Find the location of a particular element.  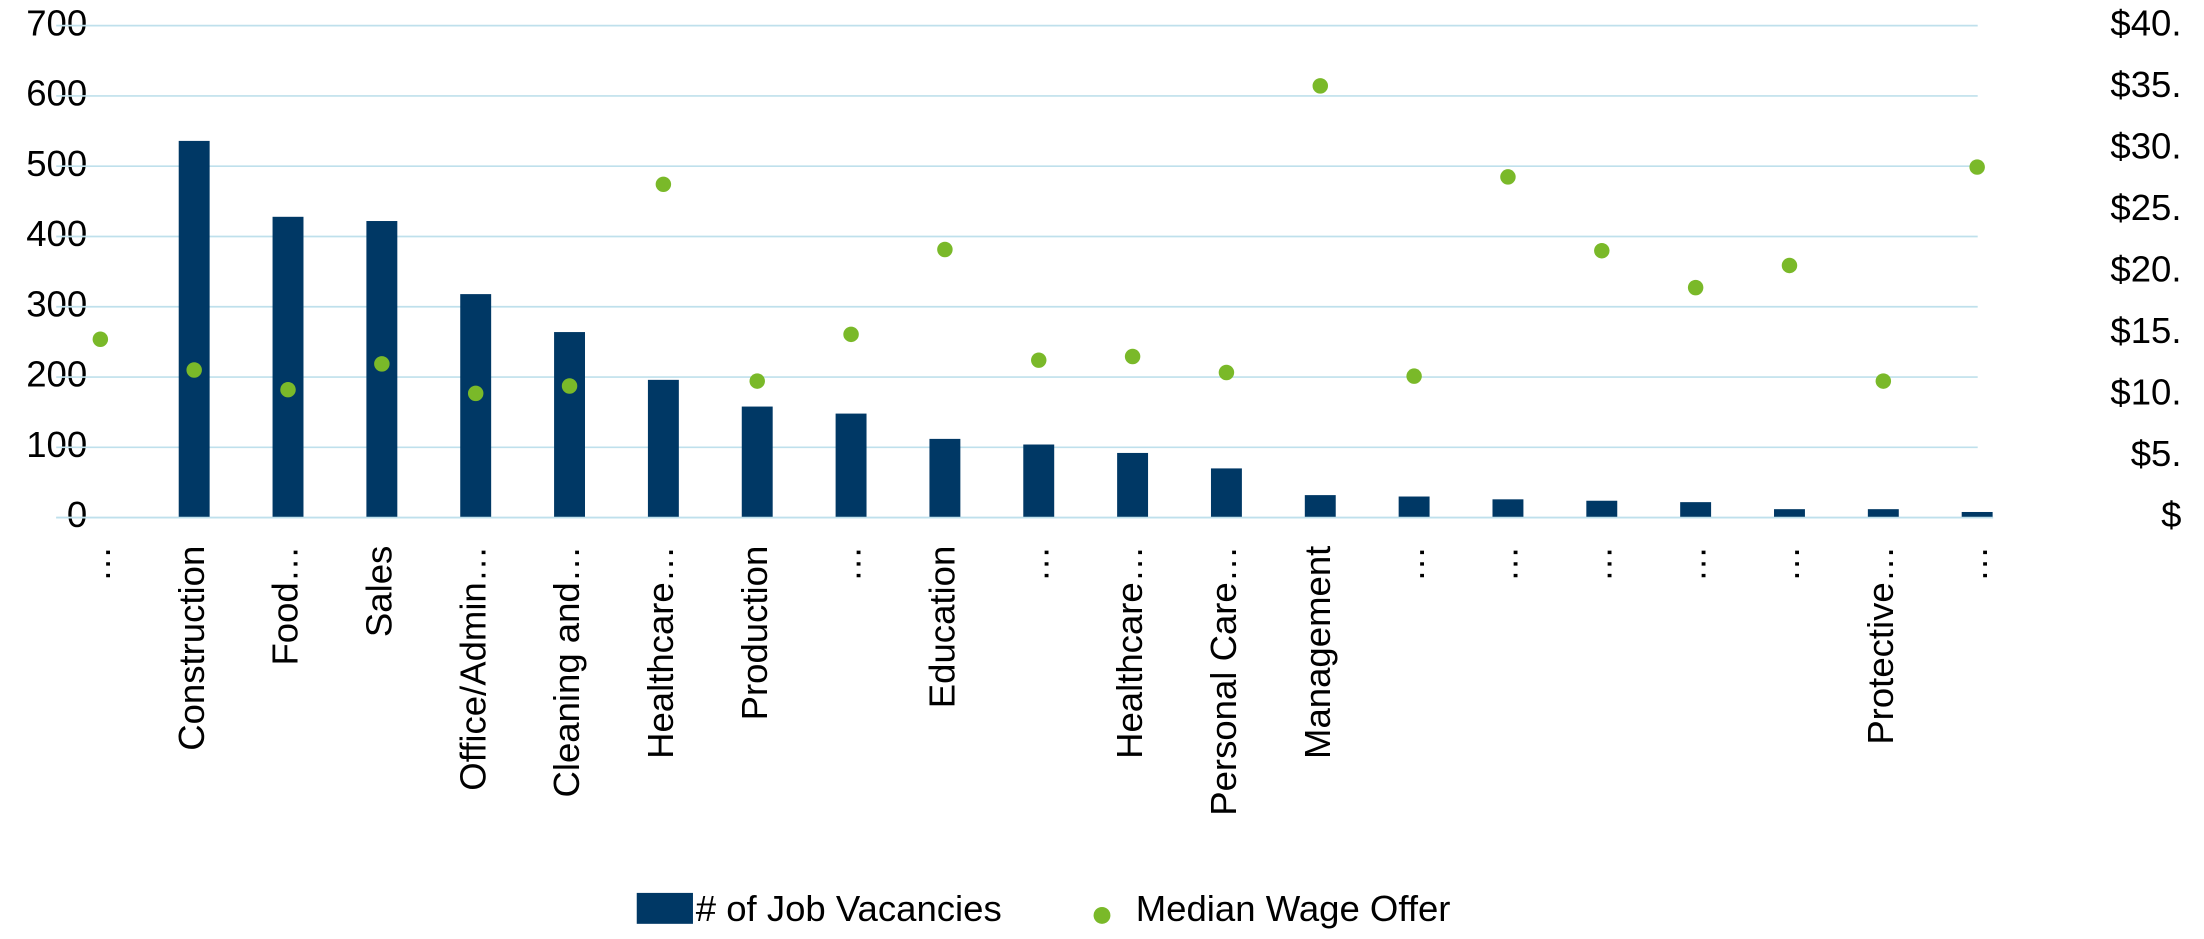

y2-tick-label: $25. is located at coordinates (2145, 207).